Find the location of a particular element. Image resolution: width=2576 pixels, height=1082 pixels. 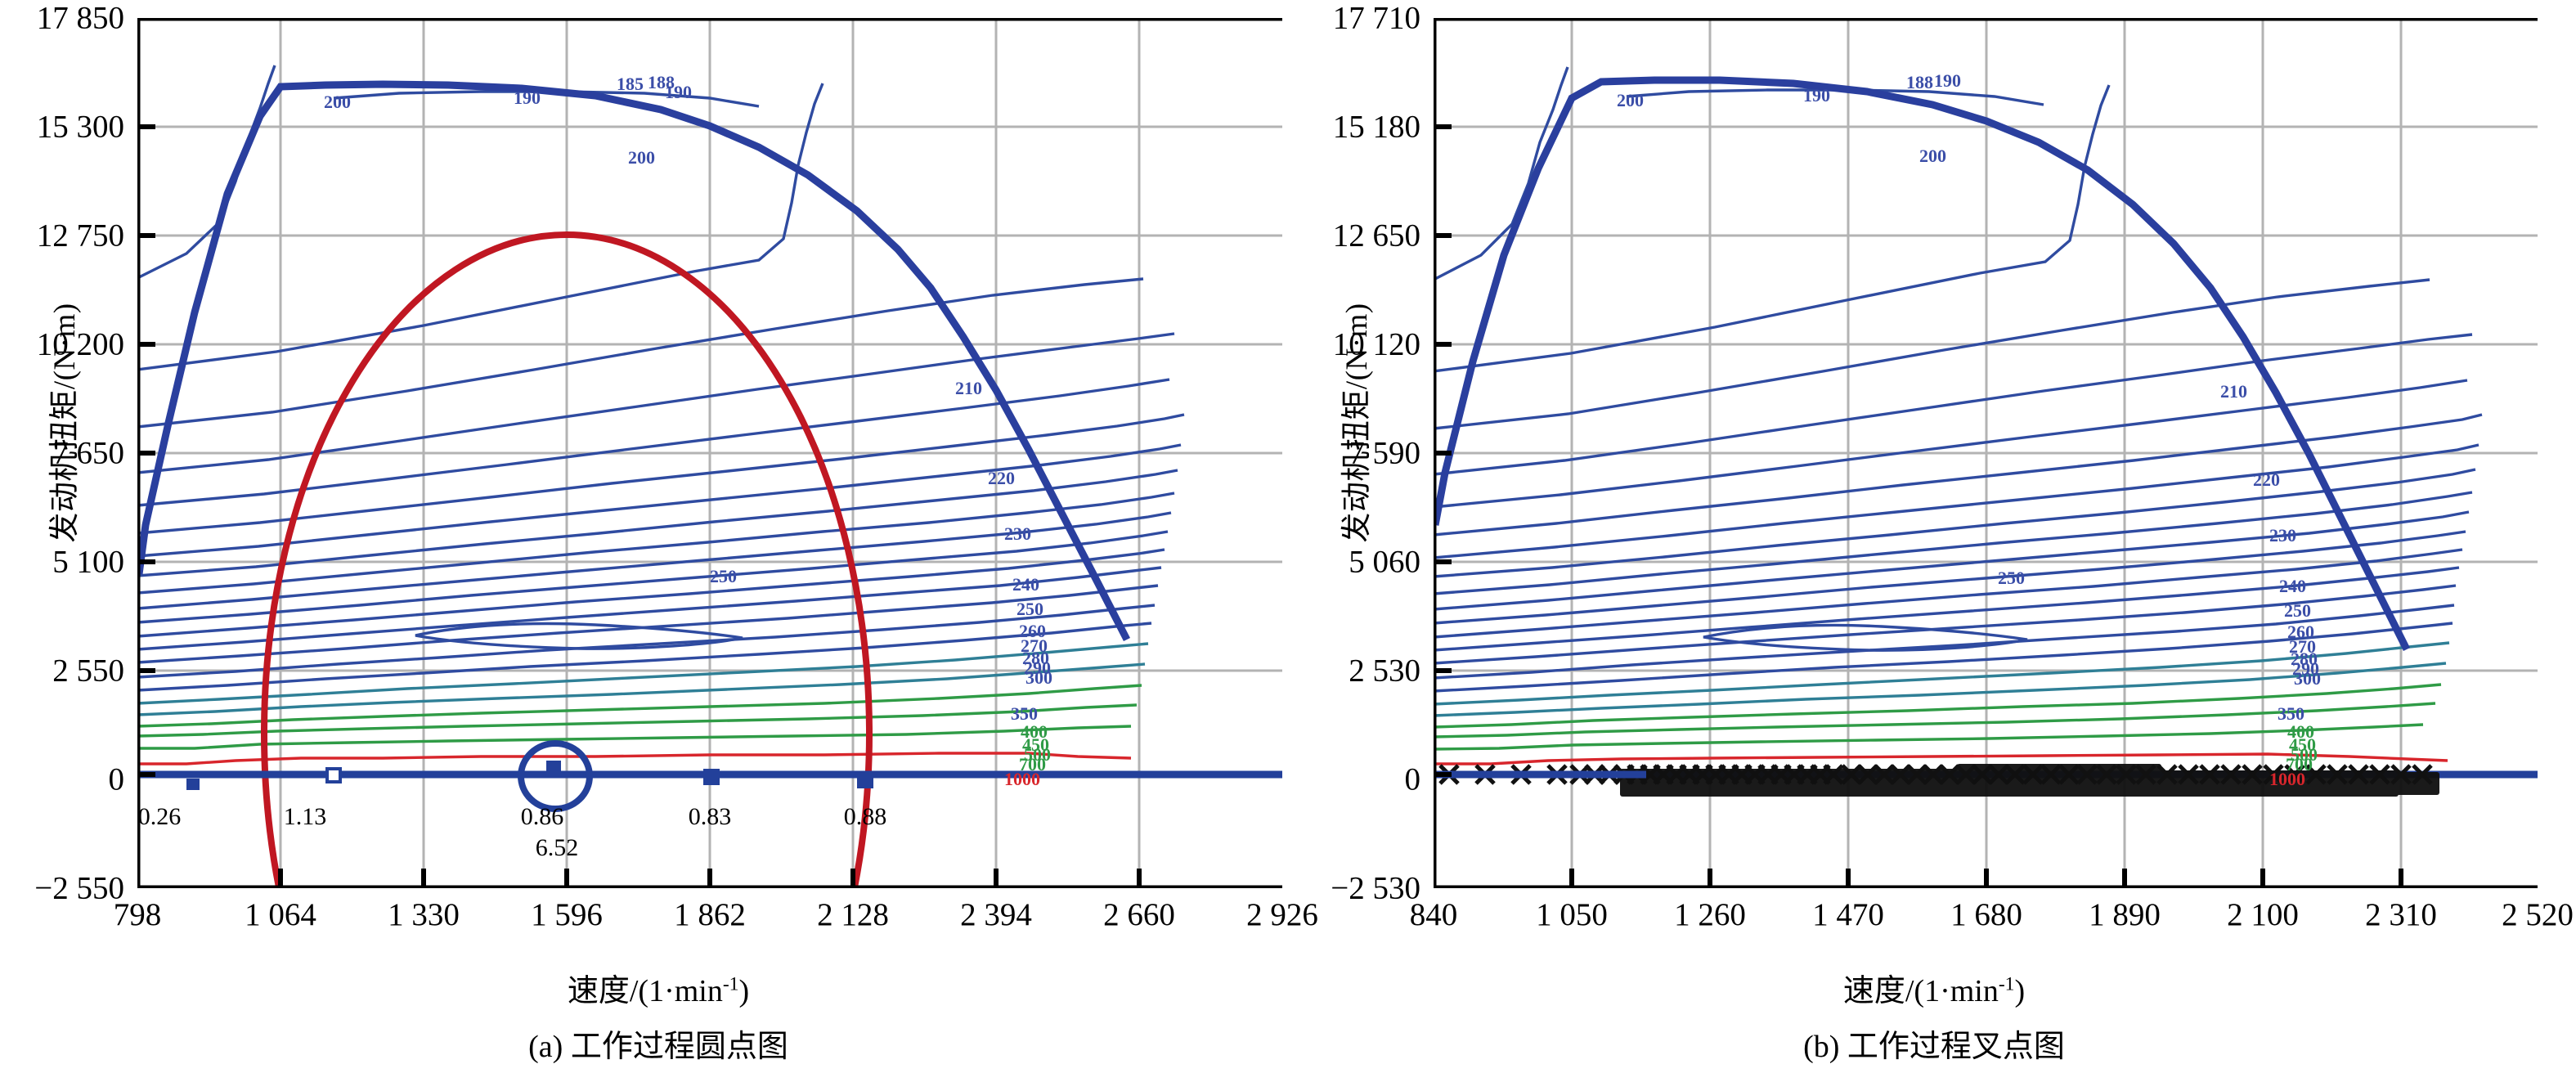

y-tick: −2 550 is located at coordinates (79, 888).